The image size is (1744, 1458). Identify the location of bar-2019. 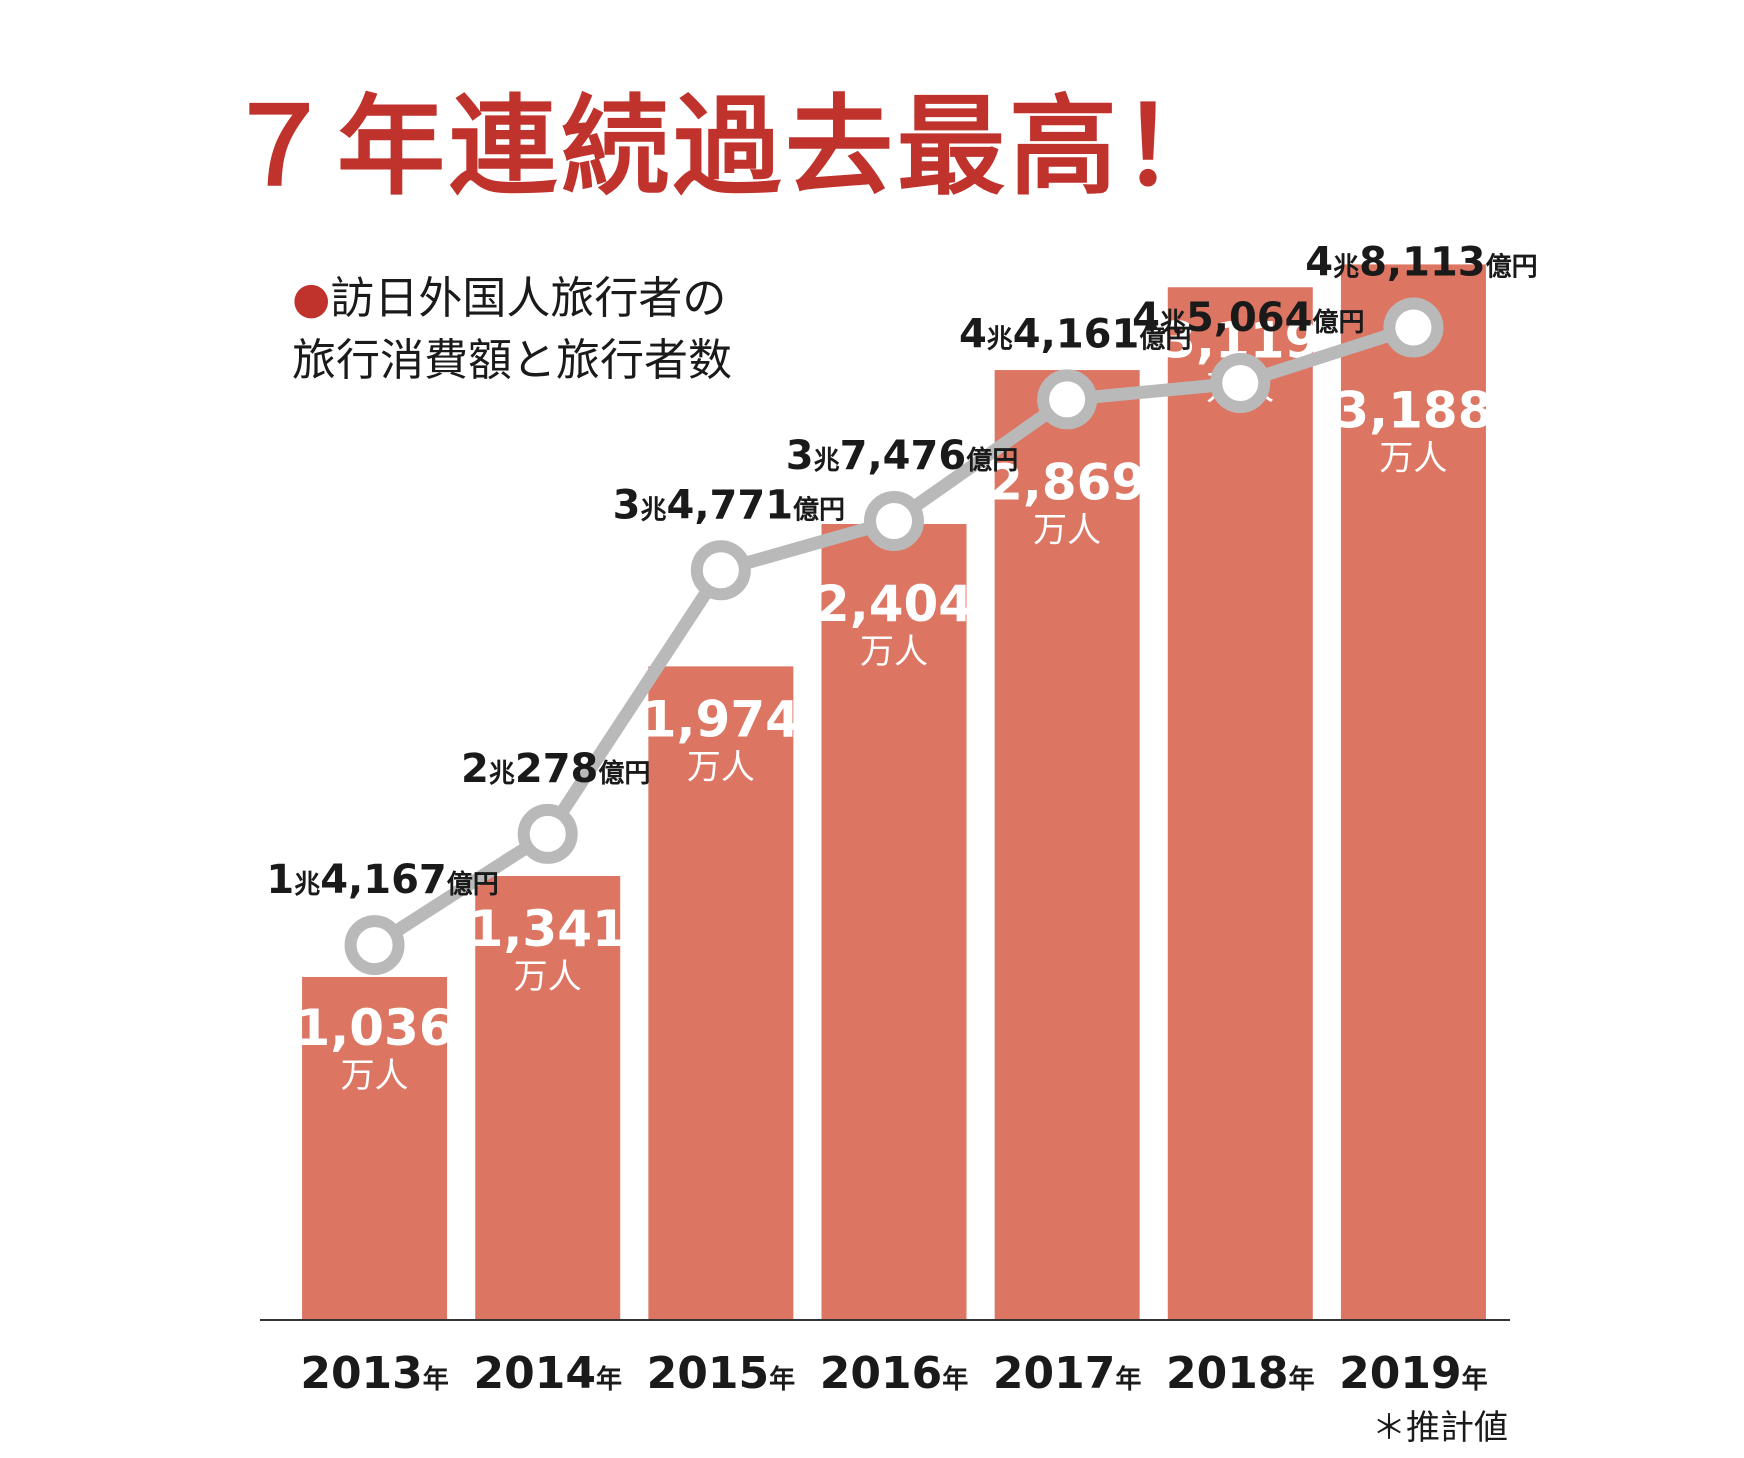
(1413, 792).